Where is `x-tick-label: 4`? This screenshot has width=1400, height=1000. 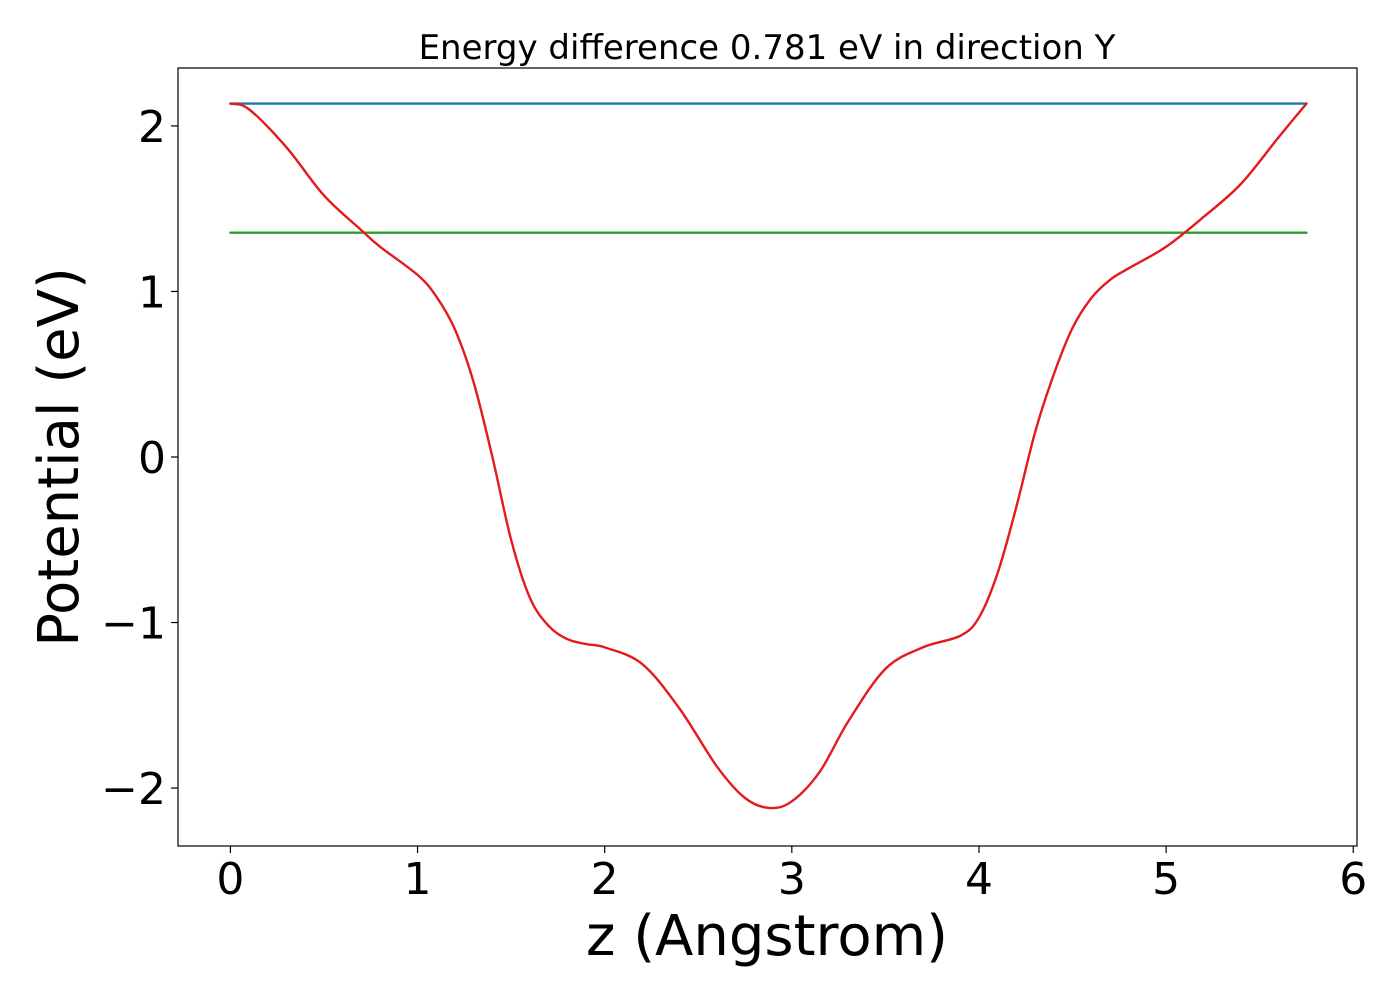
x-tick-label: 4 is located at coordinates (979, 879).